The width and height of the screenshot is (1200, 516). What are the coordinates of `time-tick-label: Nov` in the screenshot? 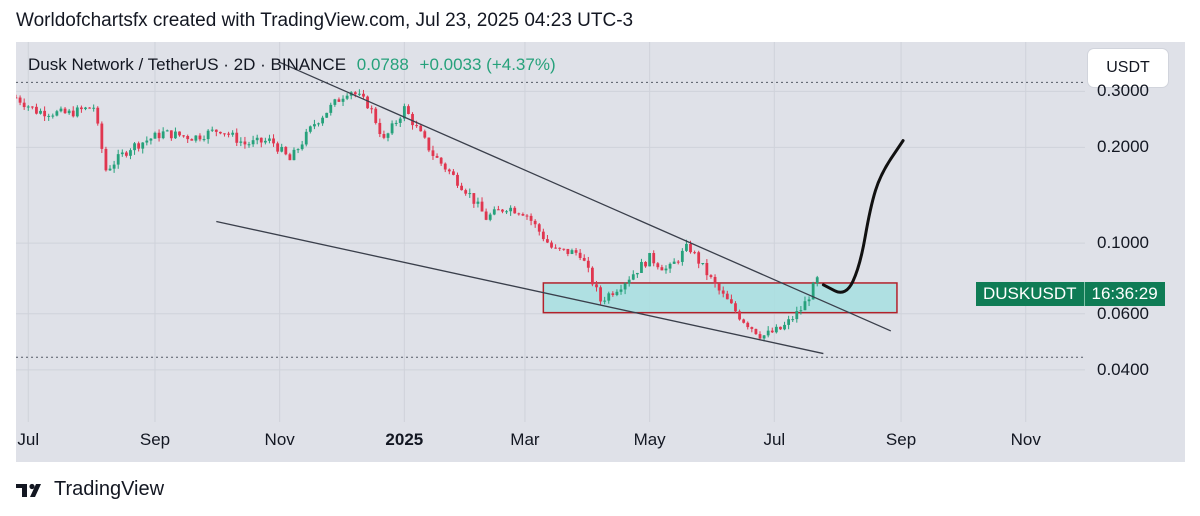 It's located at (279, 439).